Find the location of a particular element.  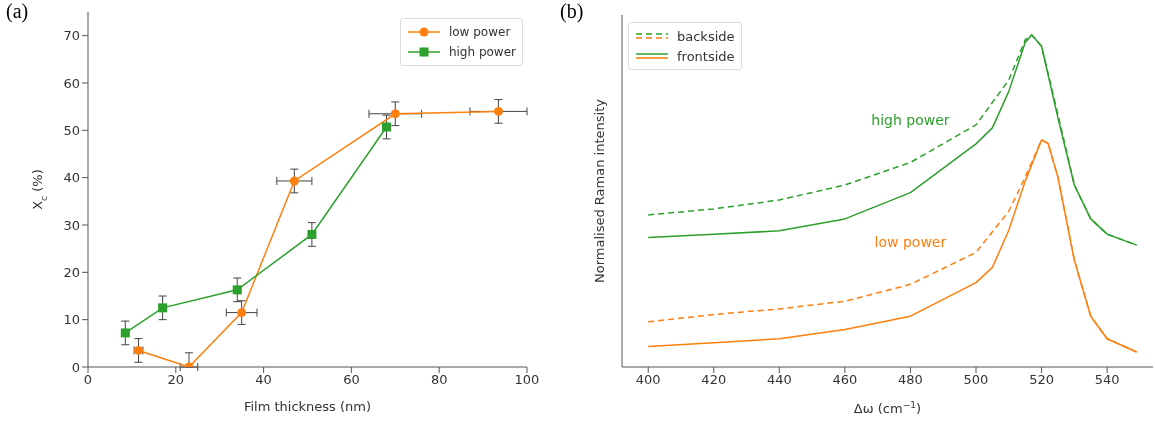

legend-label: high power is located at coordinates (482, 52).